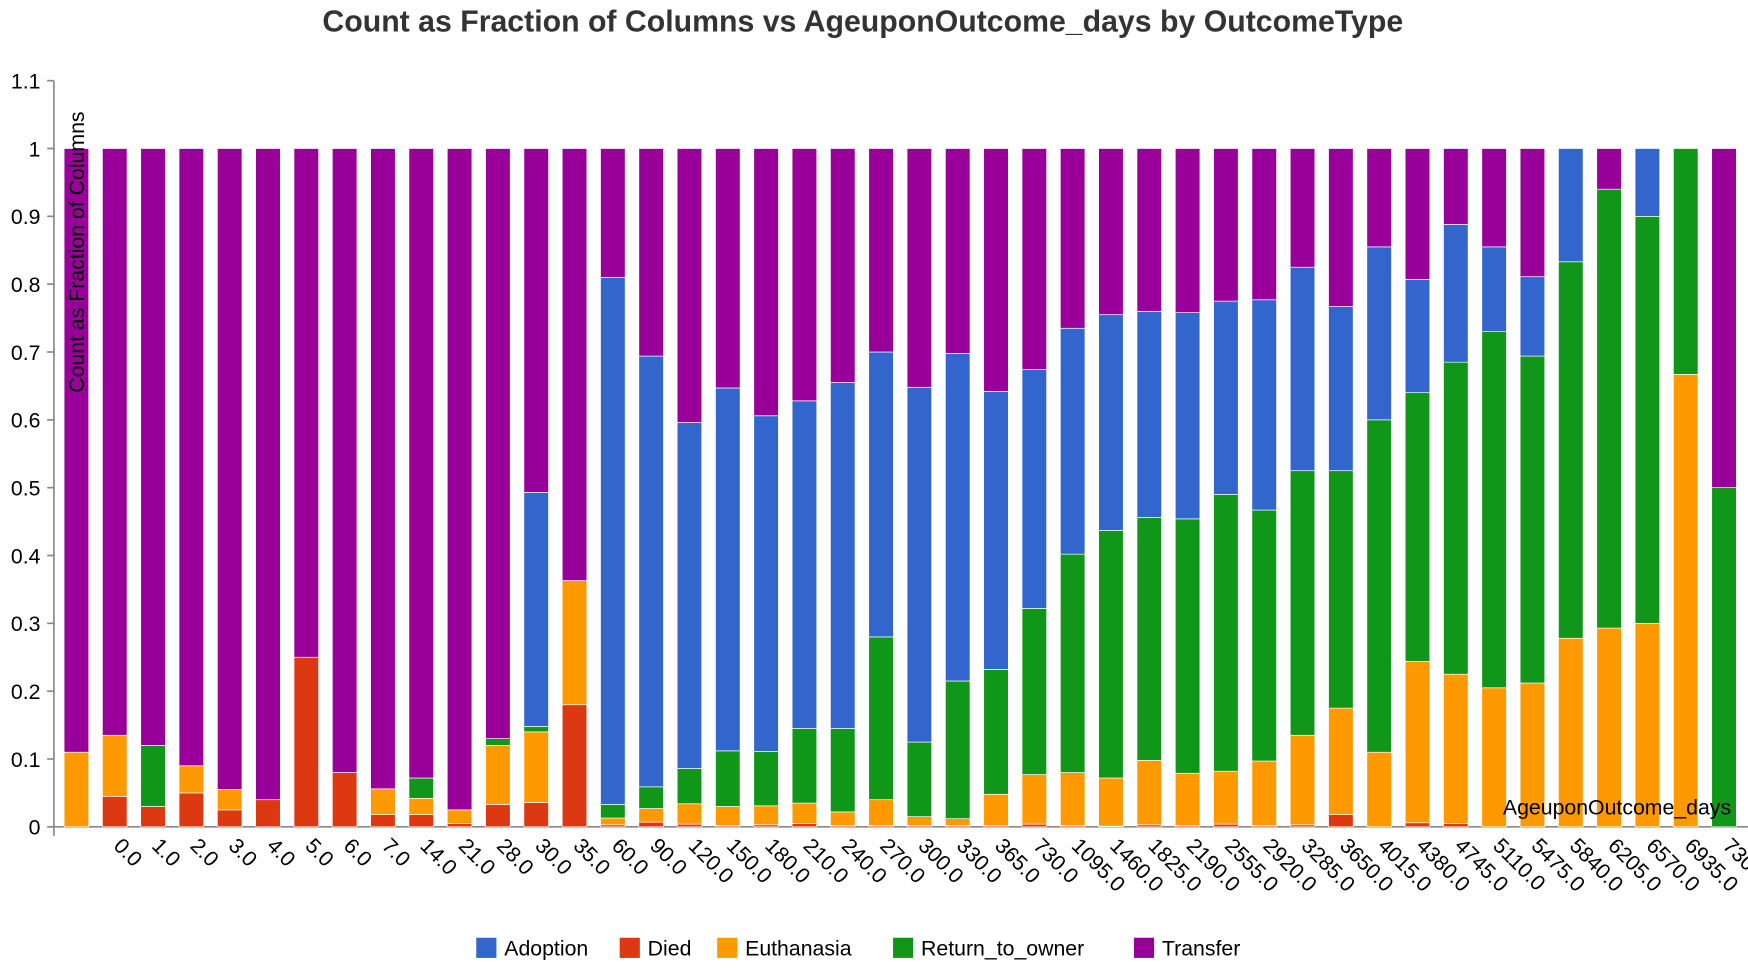 The height and width of the screenshot is (968, 1748). I want to click on y-tick-label: 0.3, so click(26, 624).